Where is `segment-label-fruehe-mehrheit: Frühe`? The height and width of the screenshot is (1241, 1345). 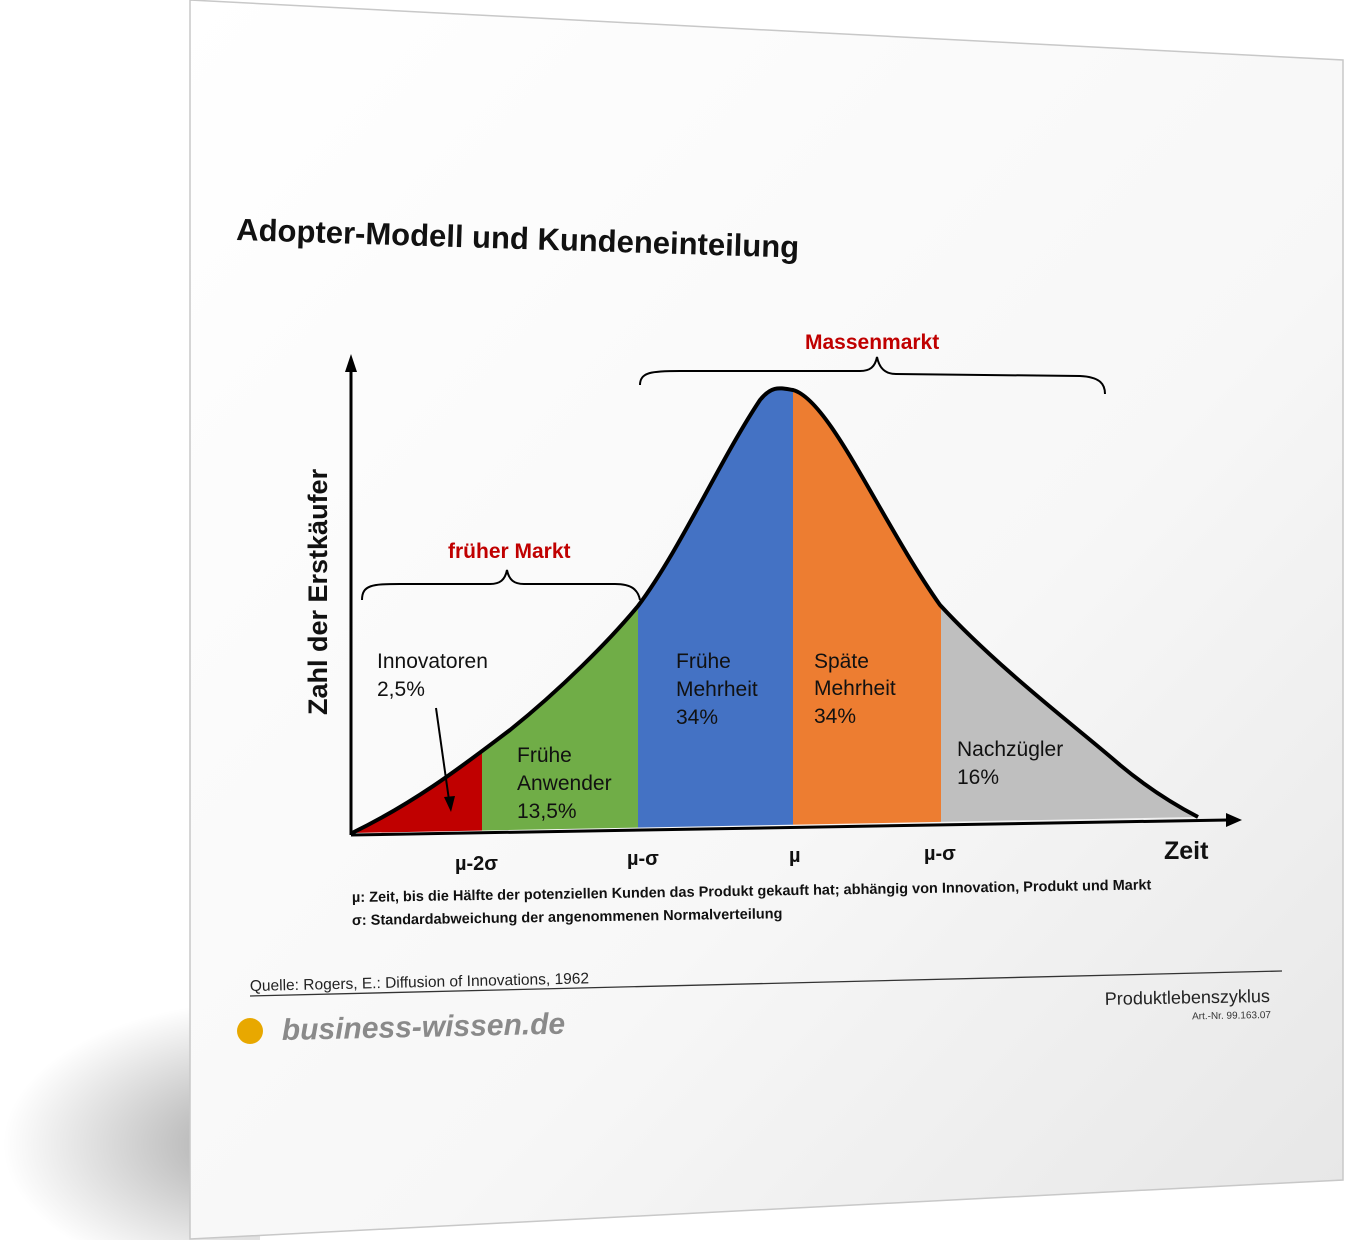
segment-label-fruehe-mehrheit: Frühe is located at coordinates (703, 661).